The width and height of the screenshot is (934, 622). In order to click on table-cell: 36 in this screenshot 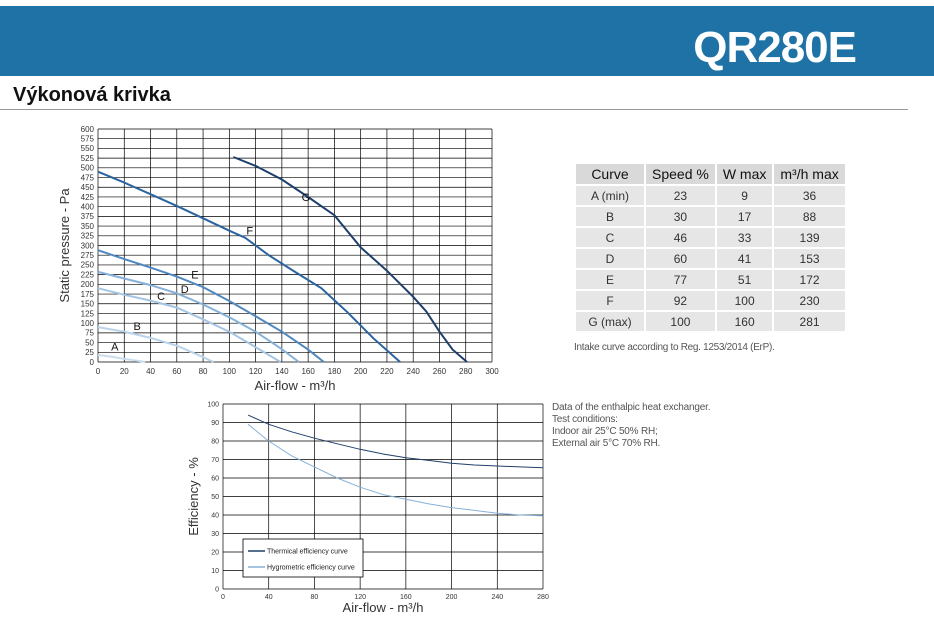, I will do `click(809, 195)`.